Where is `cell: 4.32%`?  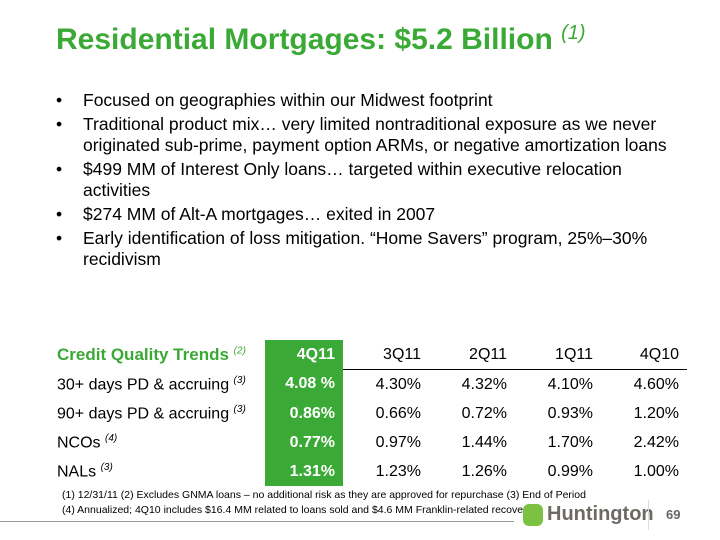 cell: 4.32% is located at coordinates (484, 384).